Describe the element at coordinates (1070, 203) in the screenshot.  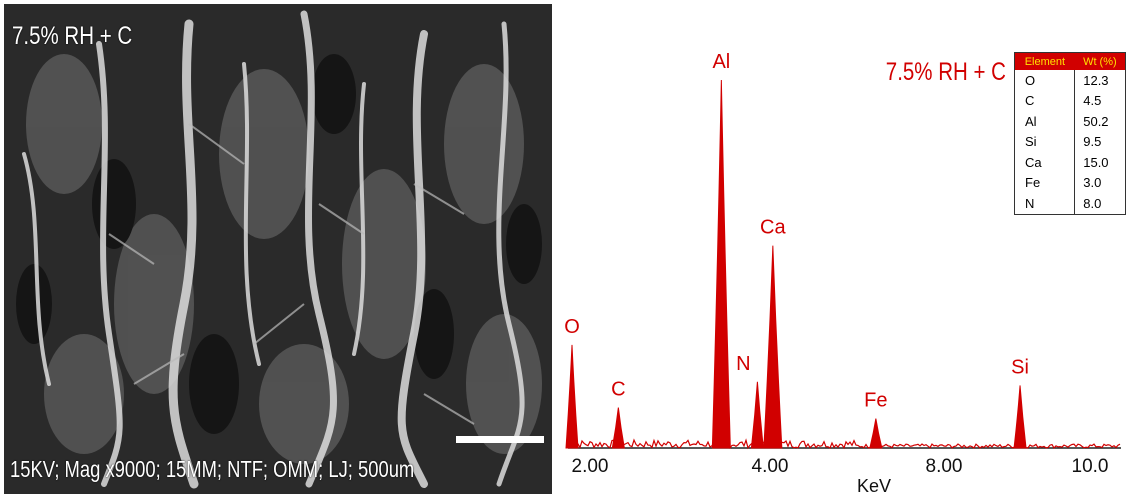
I see `table-row: N 8.0` at that location.